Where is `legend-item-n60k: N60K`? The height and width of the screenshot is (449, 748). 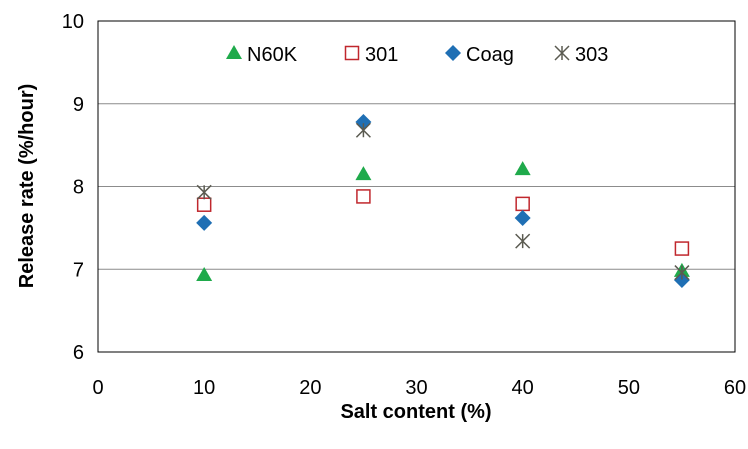 legend-item-n60k: N60K is located at coordinates (262, 55).